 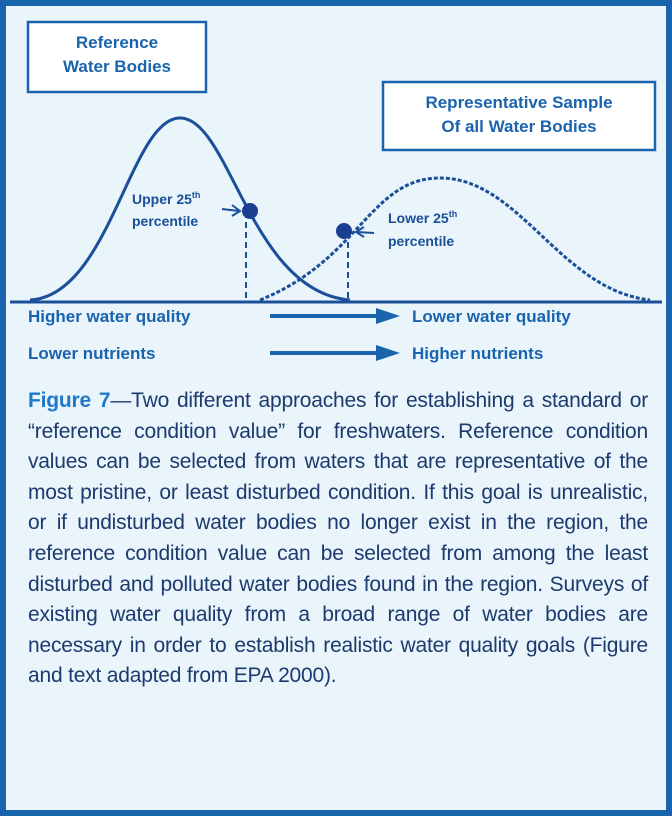 I want to click on upper-pointer, so click(x=231, y=210).